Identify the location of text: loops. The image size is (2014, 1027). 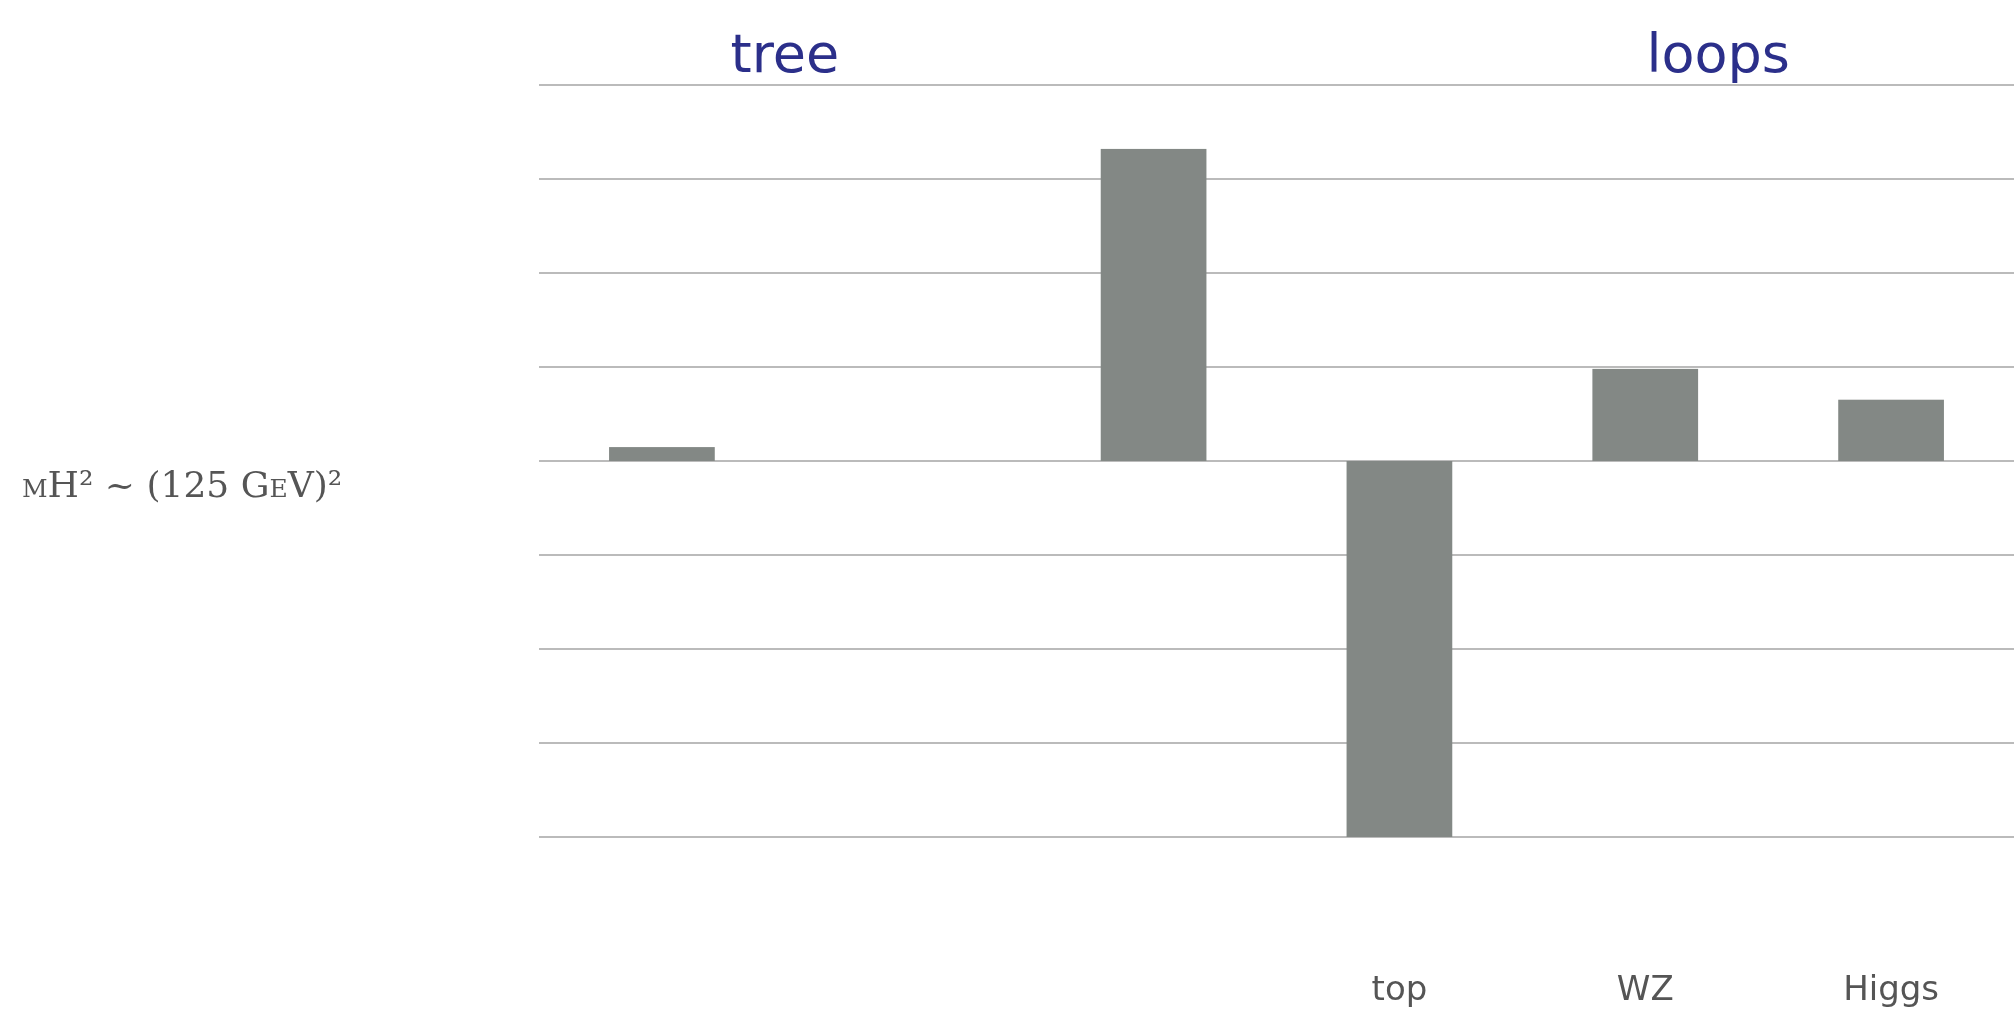
(1718, 53).